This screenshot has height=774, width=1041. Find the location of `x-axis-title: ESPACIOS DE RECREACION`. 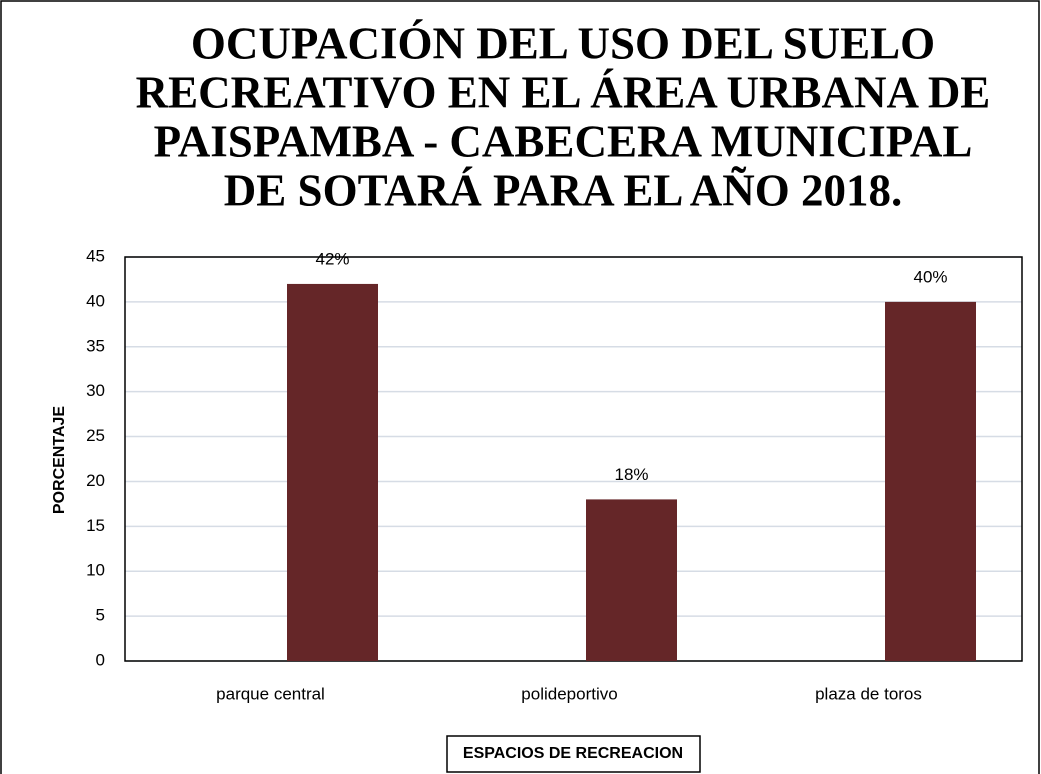

x-axis-title: ESPACIOS DE RECREACION is located at coordinates (573, 753).